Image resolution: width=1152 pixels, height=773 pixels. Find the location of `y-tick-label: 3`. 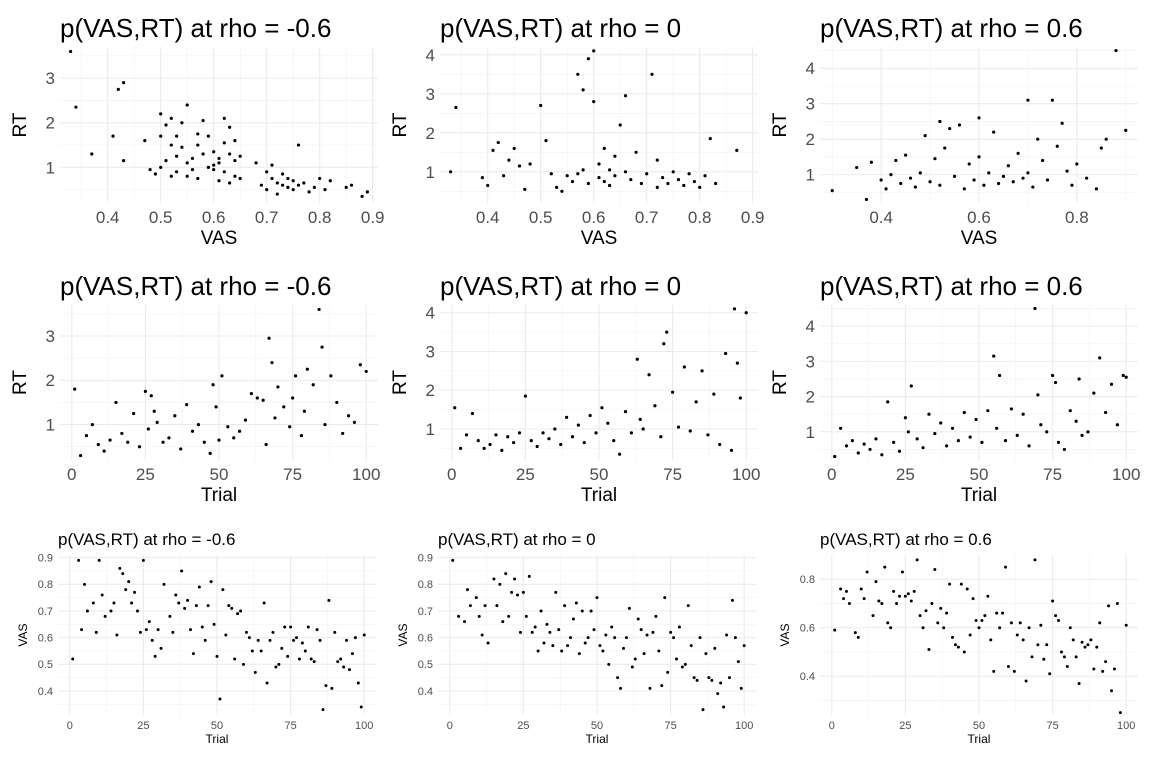

y-tick-label: 3 is located at coordinates (430, 351).